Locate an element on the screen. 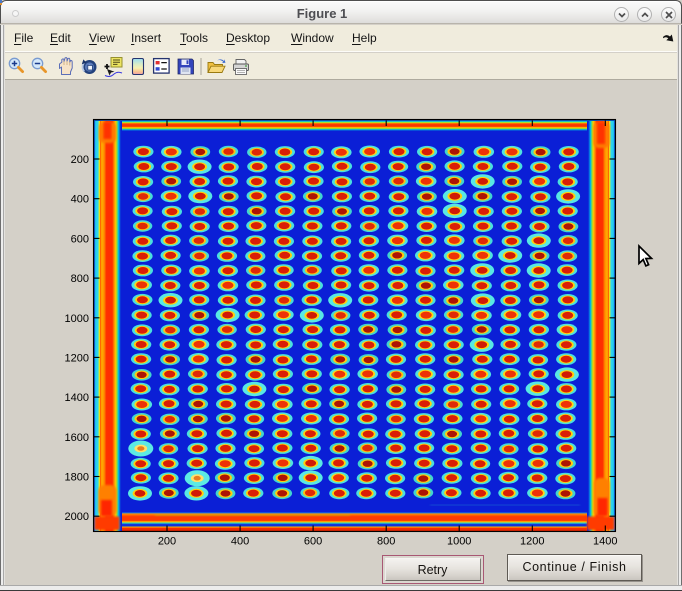  svg-text: 1800 is located at coordinates (77, 478).